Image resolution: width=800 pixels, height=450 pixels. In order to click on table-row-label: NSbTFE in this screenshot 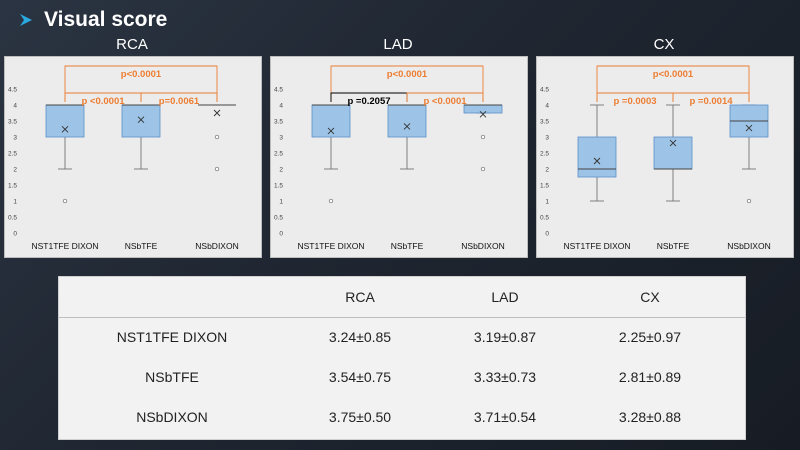, I will do `click(172, 377)`.